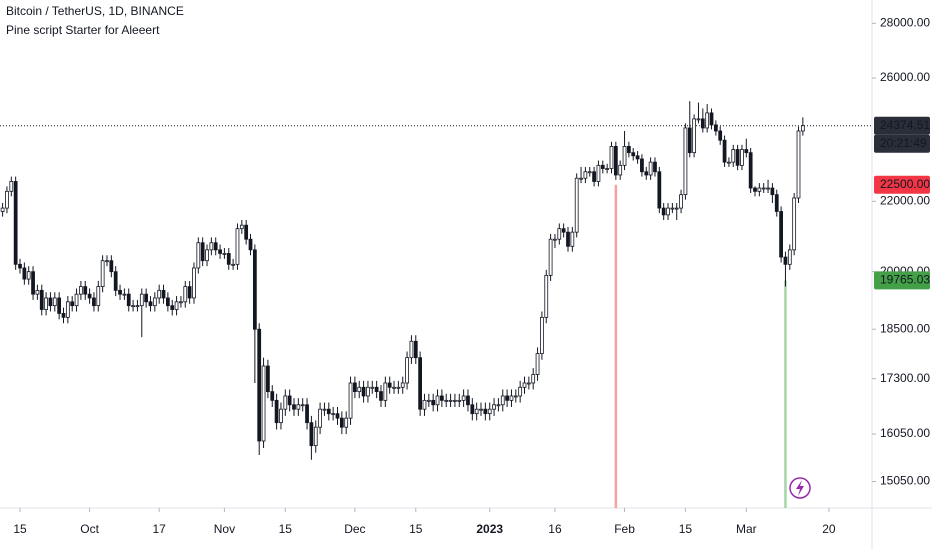 Image resolution: width=932 pixels, height=550 pixels. I want to click on y-tick-label: 18500.00, so click(905, 328).